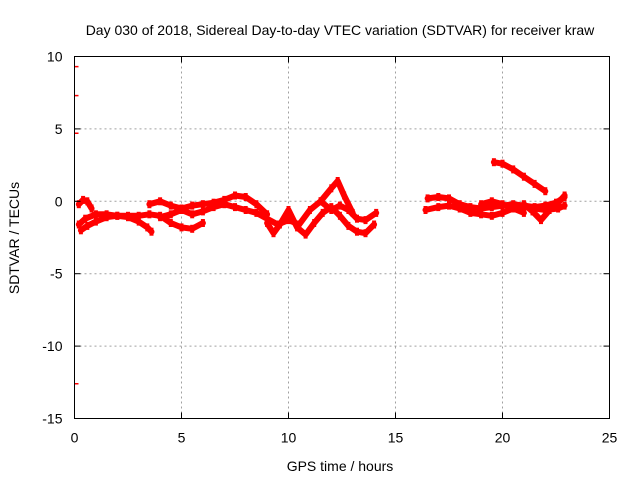  I want to click on x-tick-label: 15, so click(396, 438).